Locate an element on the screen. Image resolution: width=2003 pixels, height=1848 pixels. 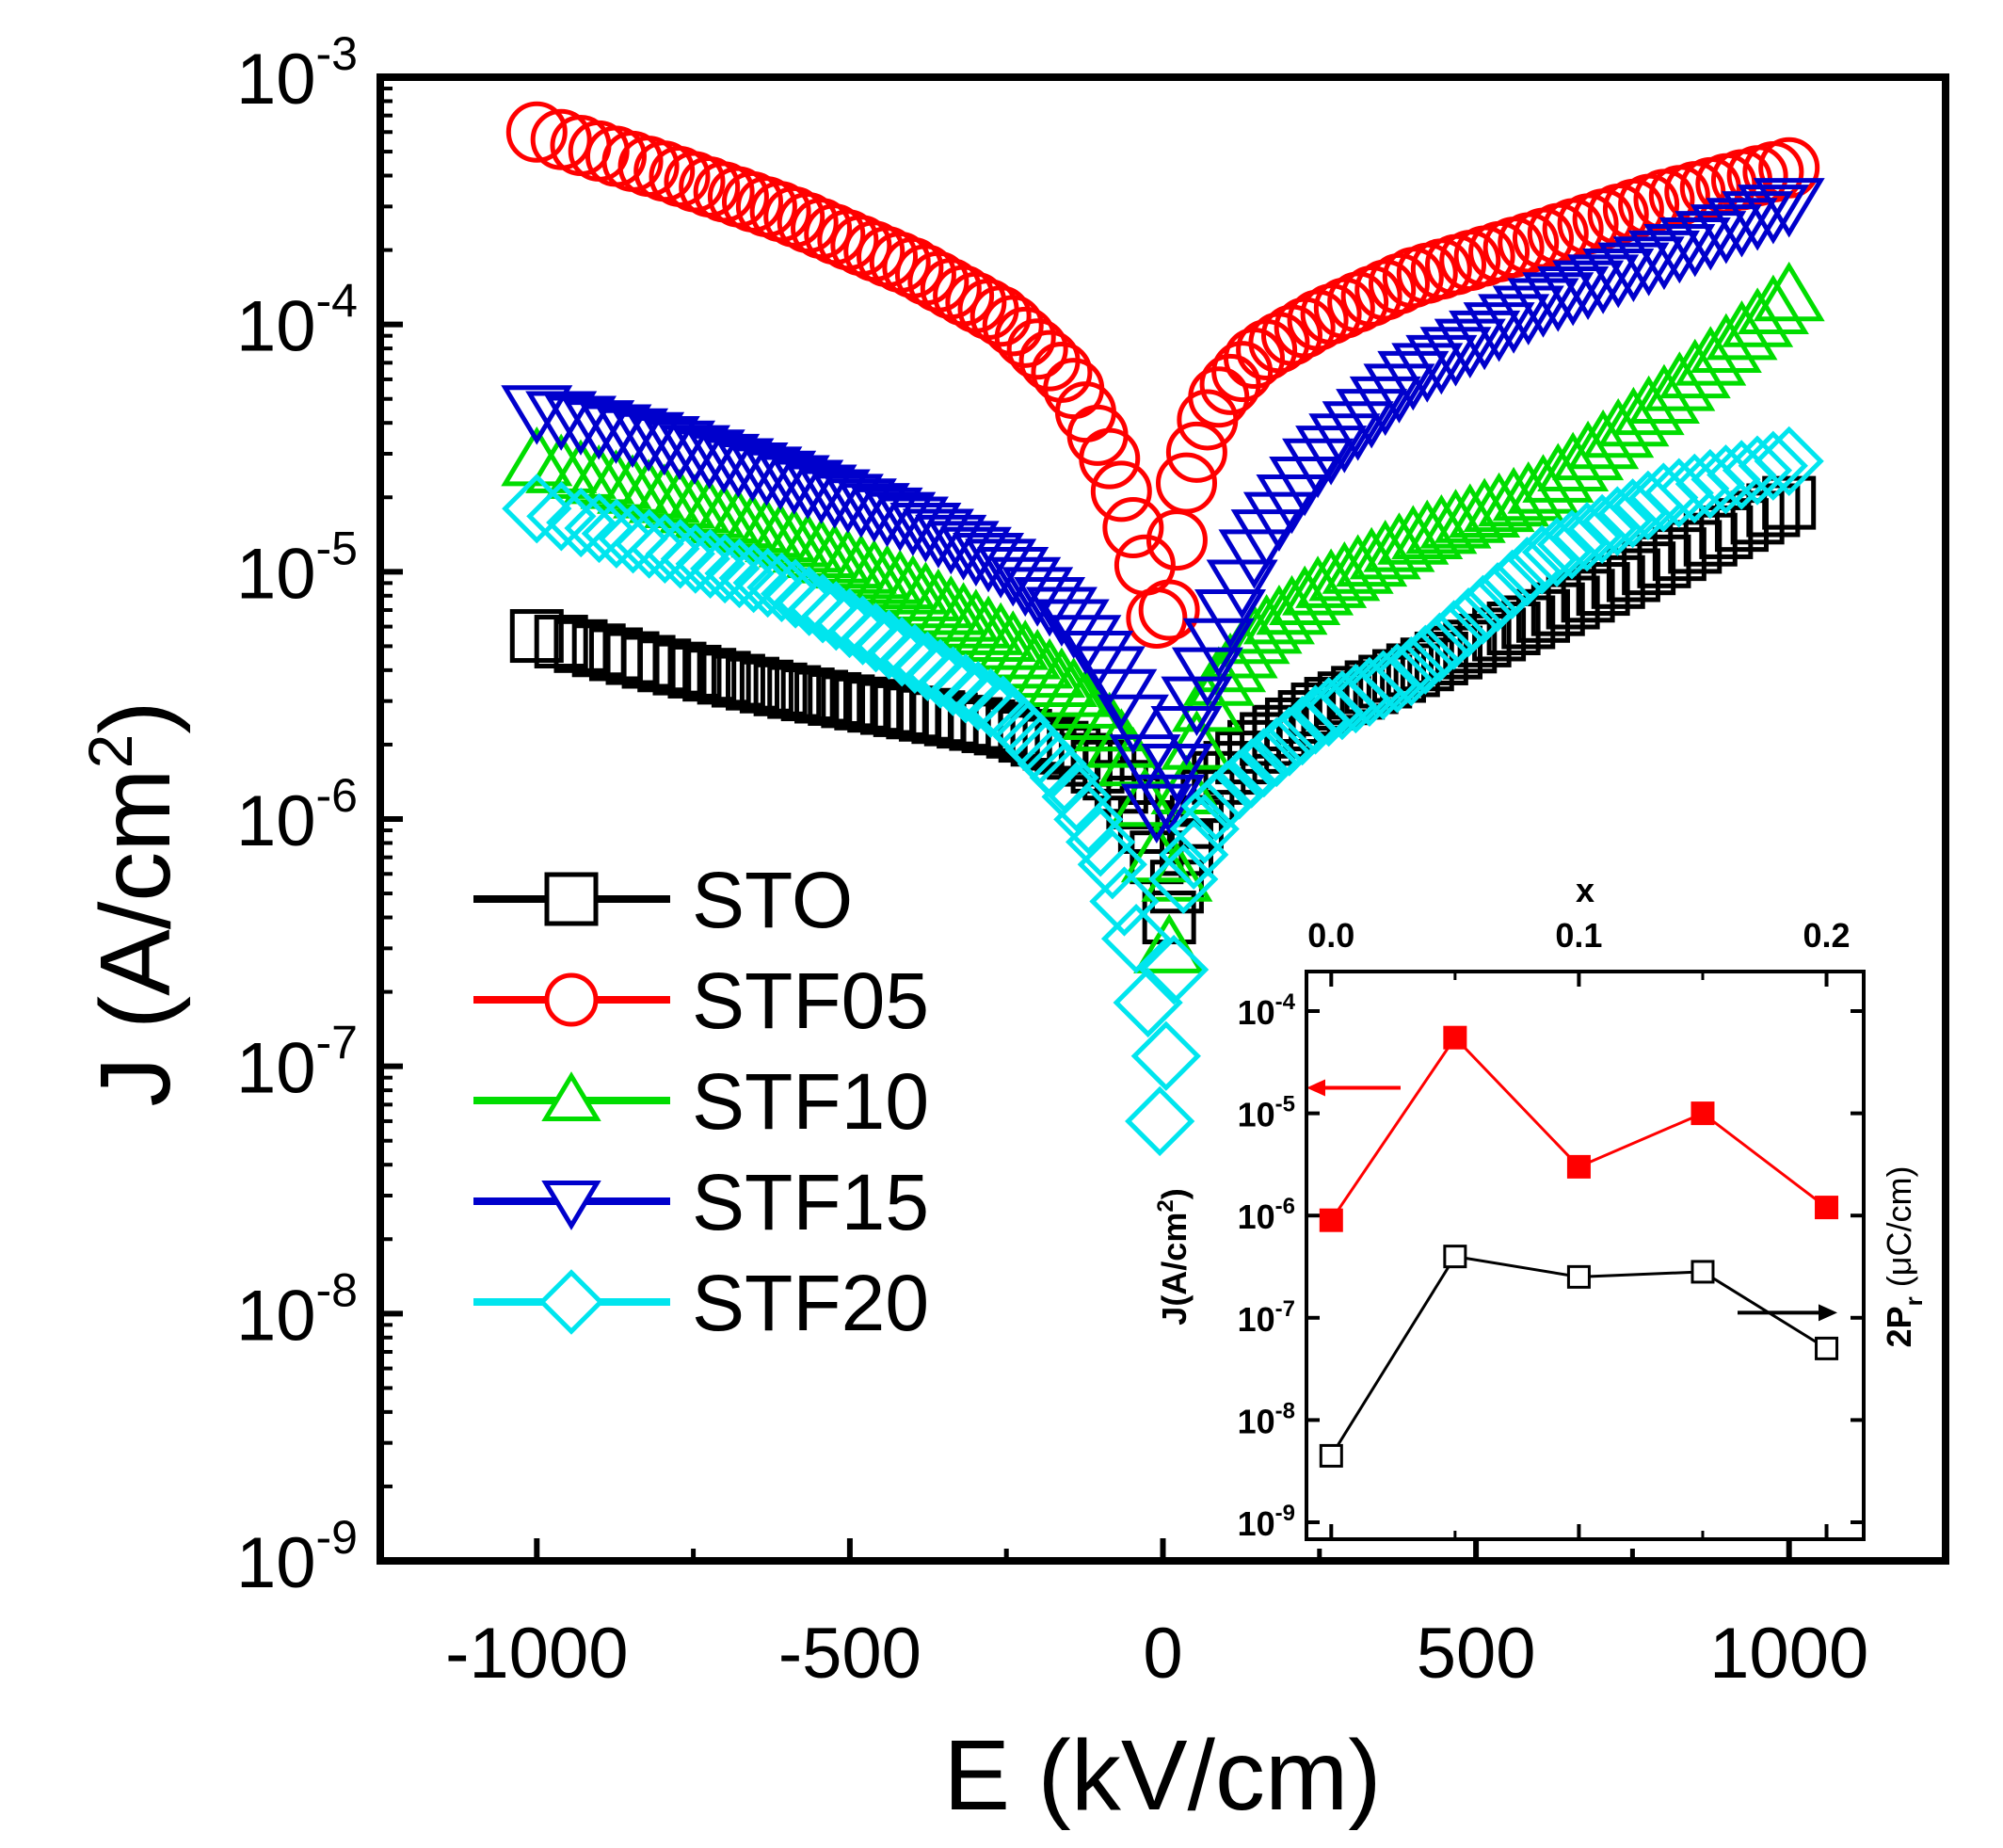
legend-symbol-STO is located at coordinates (571, 899).